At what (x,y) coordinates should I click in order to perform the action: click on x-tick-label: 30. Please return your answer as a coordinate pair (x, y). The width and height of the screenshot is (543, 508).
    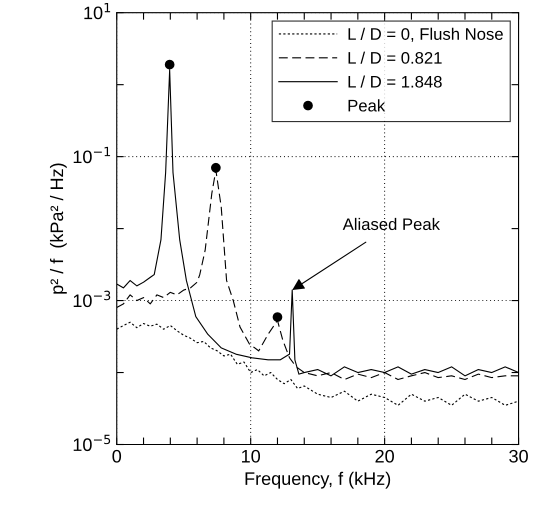
    Looking at the image, I should click on (518, 456).